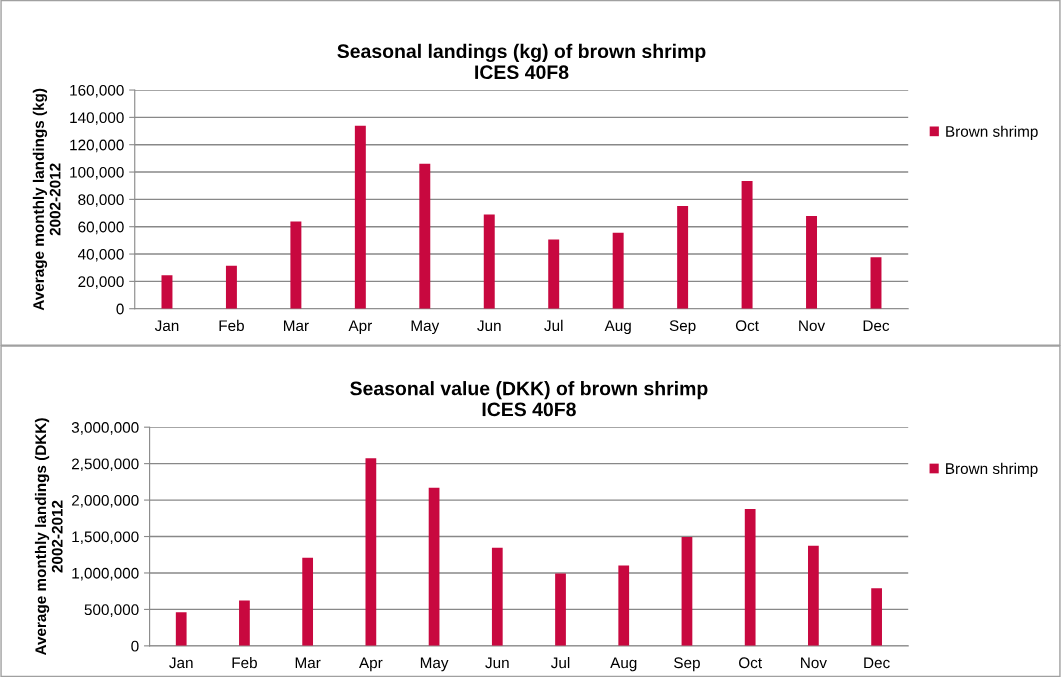 This screenshot has width=1061, height=677. Describe the element at coordinates (105, 538) in the screenshot. I see `y-tick-label: 1,500,000` at that location.